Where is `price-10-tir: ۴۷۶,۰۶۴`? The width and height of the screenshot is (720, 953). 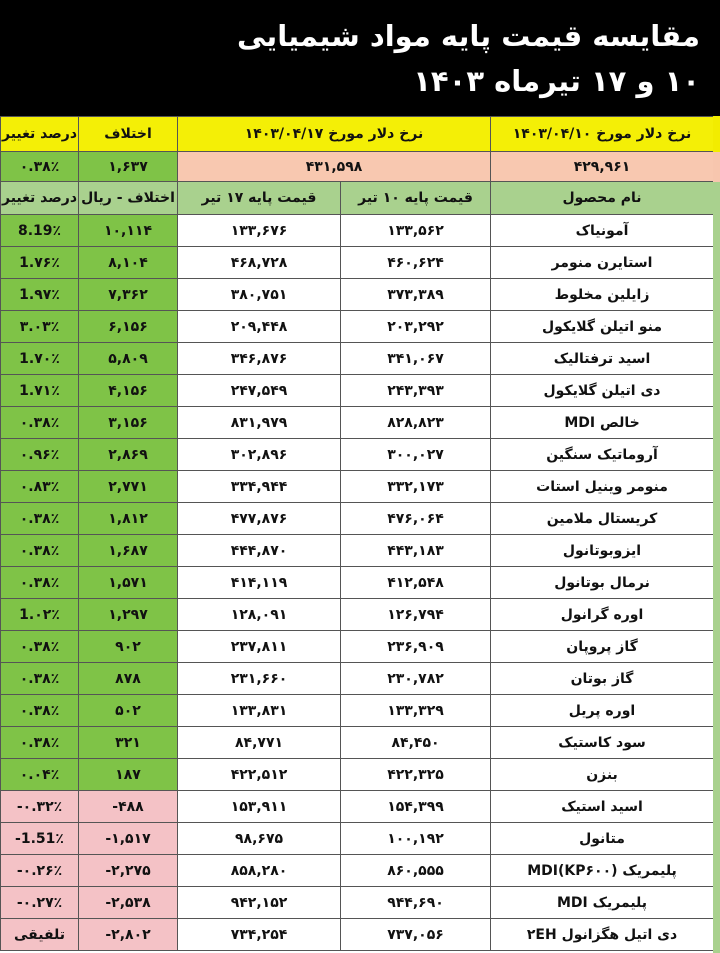
price-10-tir: ۴۷۶,۰۶۴ is located at coordinates (416, 518).